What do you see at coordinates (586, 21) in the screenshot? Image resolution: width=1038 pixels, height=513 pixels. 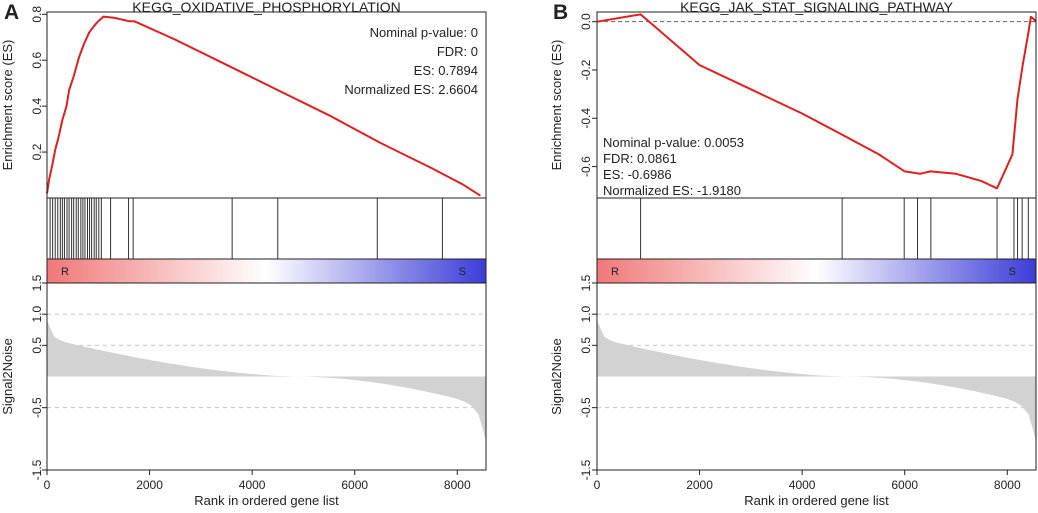 I see `es-y-tick-label: 0.0` at bounding box center [586, 21].